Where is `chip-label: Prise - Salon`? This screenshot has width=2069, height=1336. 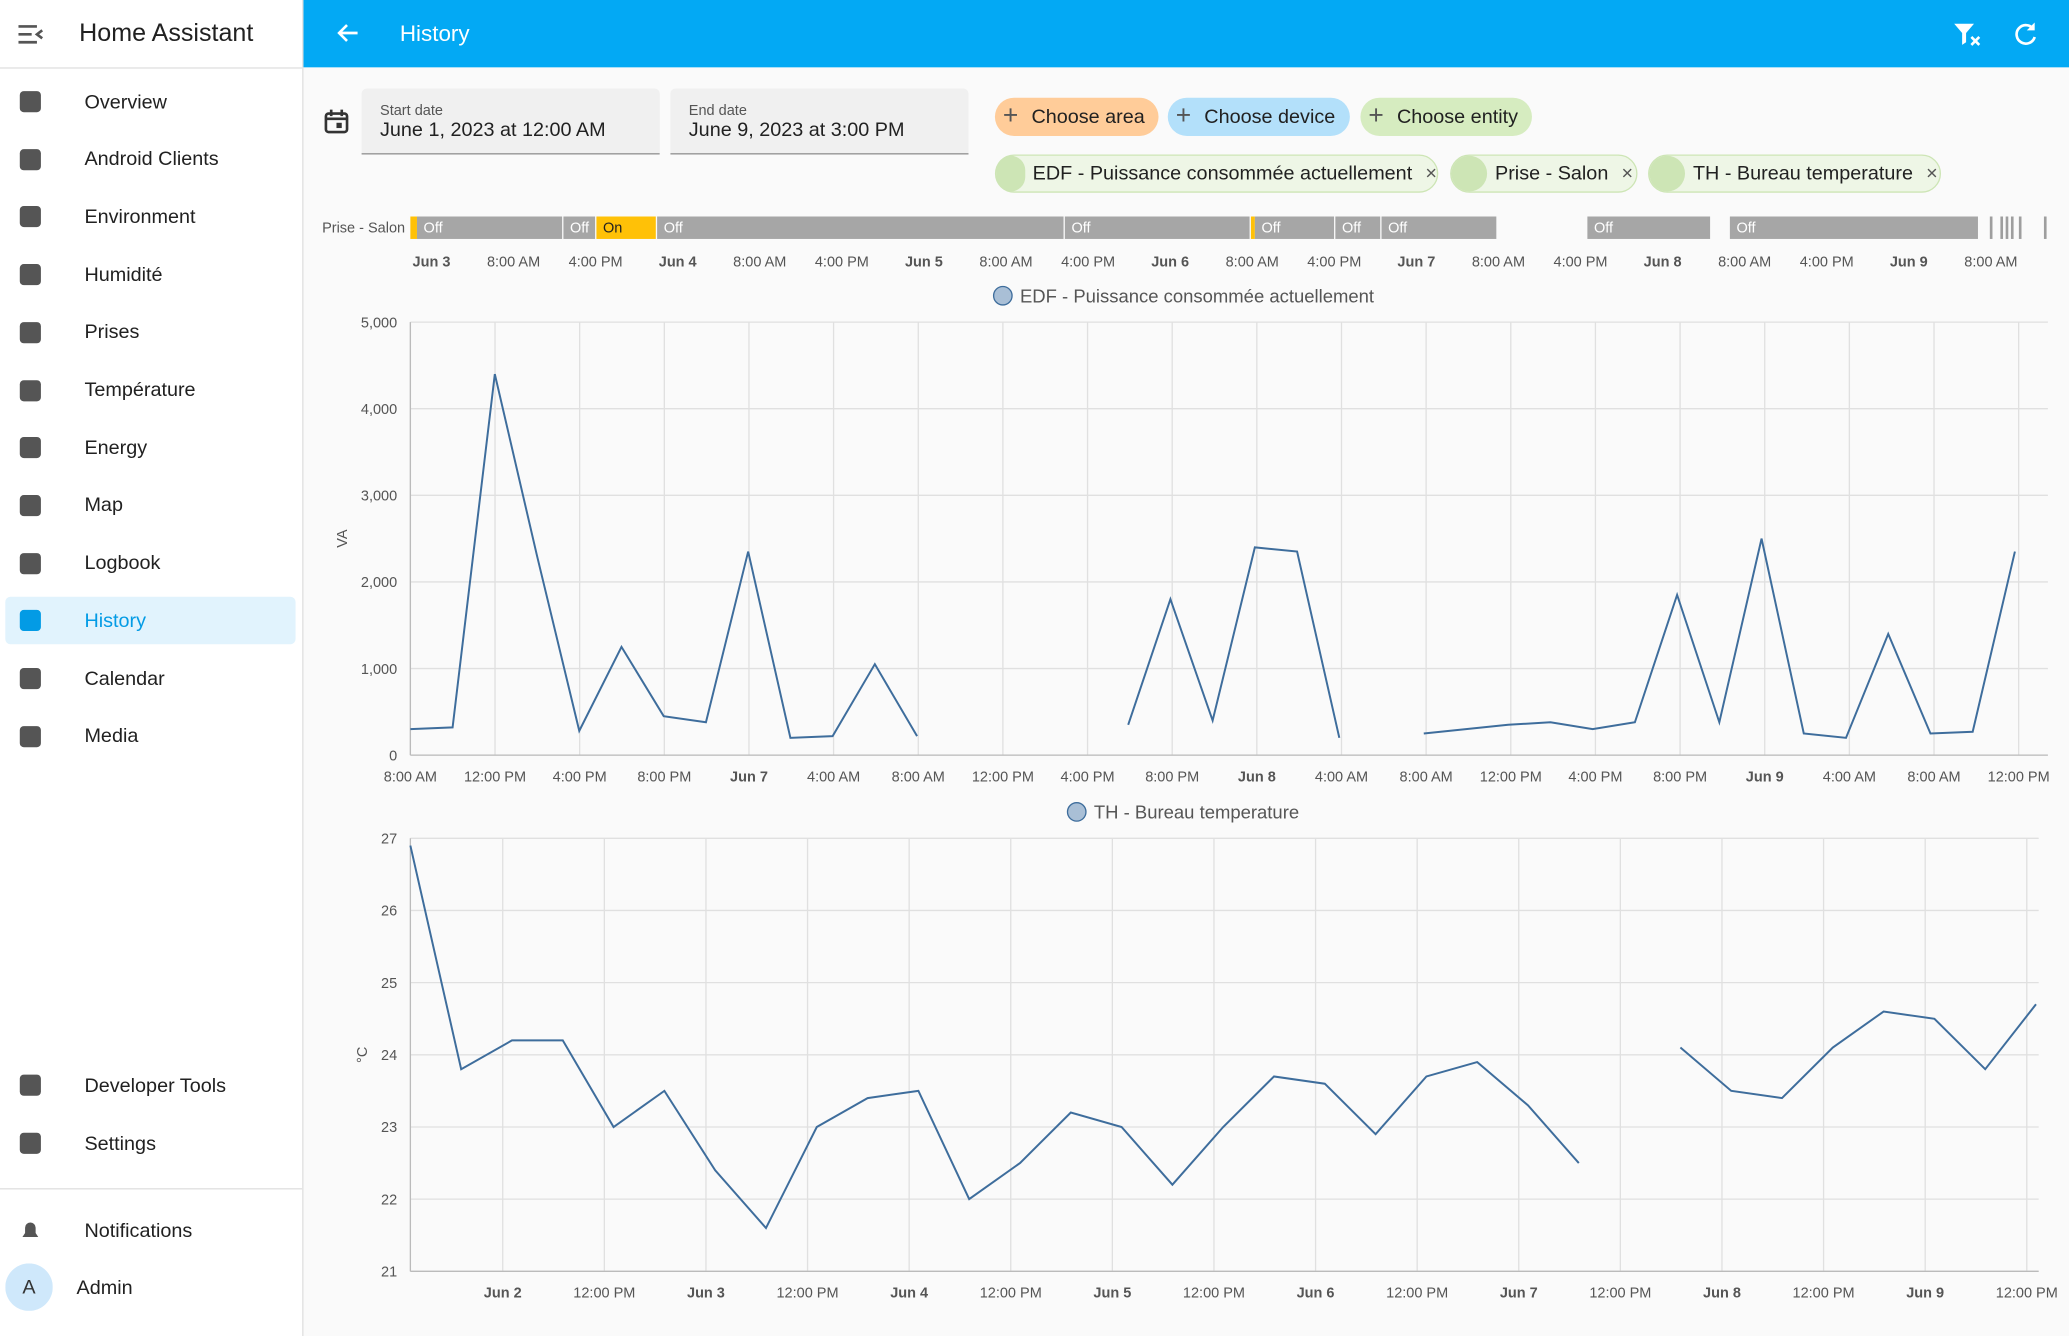 chip-label: Prise - Salon is located at coordinates (1552, 173).